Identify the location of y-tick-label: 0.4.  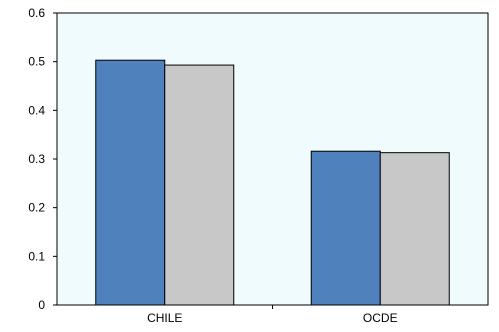
(36, 110).